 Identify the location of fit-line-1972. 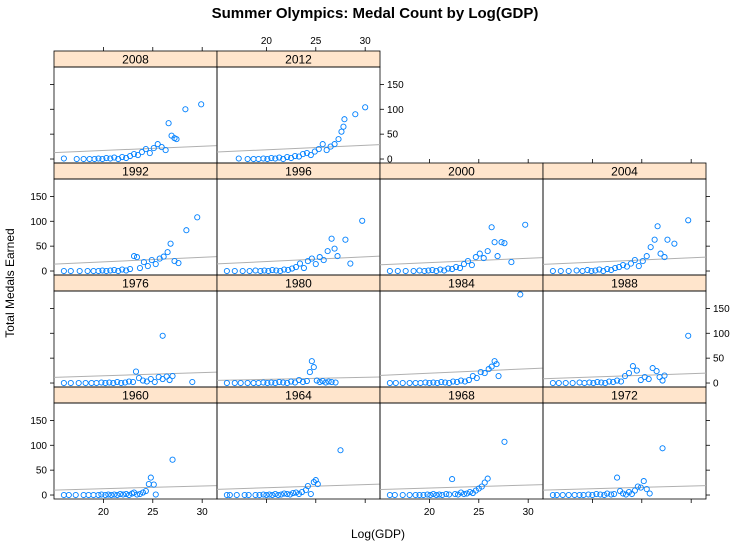
(624, 488).